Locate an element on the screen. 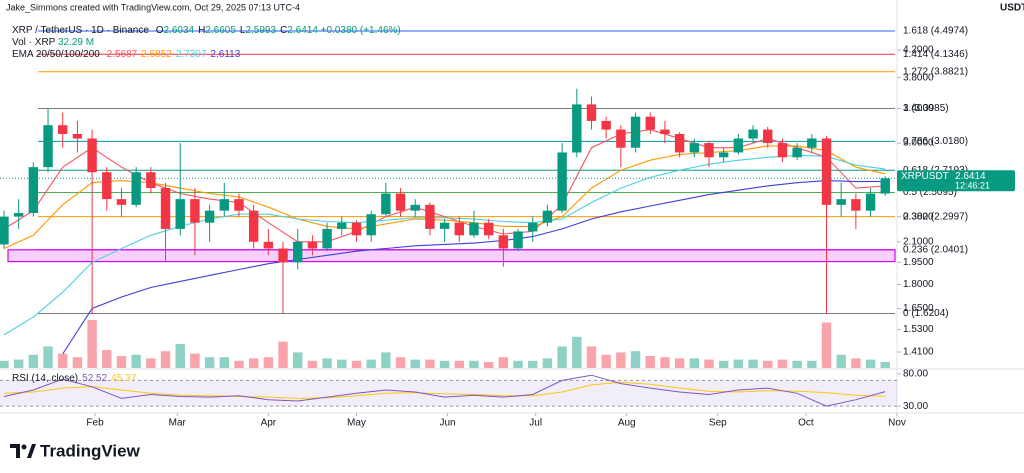 The height and width of the screenshot is (473, 1024). fib-label: 0.5 (2.5095) is located at coordinates (930, 192).